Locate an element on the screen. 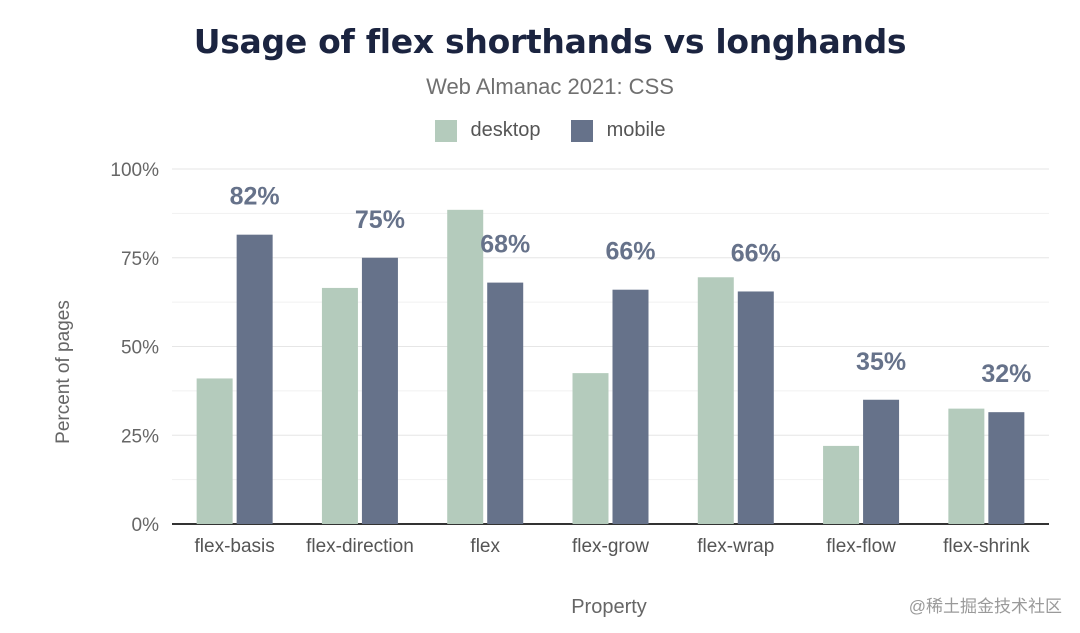 The width and height of the screenshot is (1080, 633). x-tick-label: flex-basis is located at coordinates (235, 546).